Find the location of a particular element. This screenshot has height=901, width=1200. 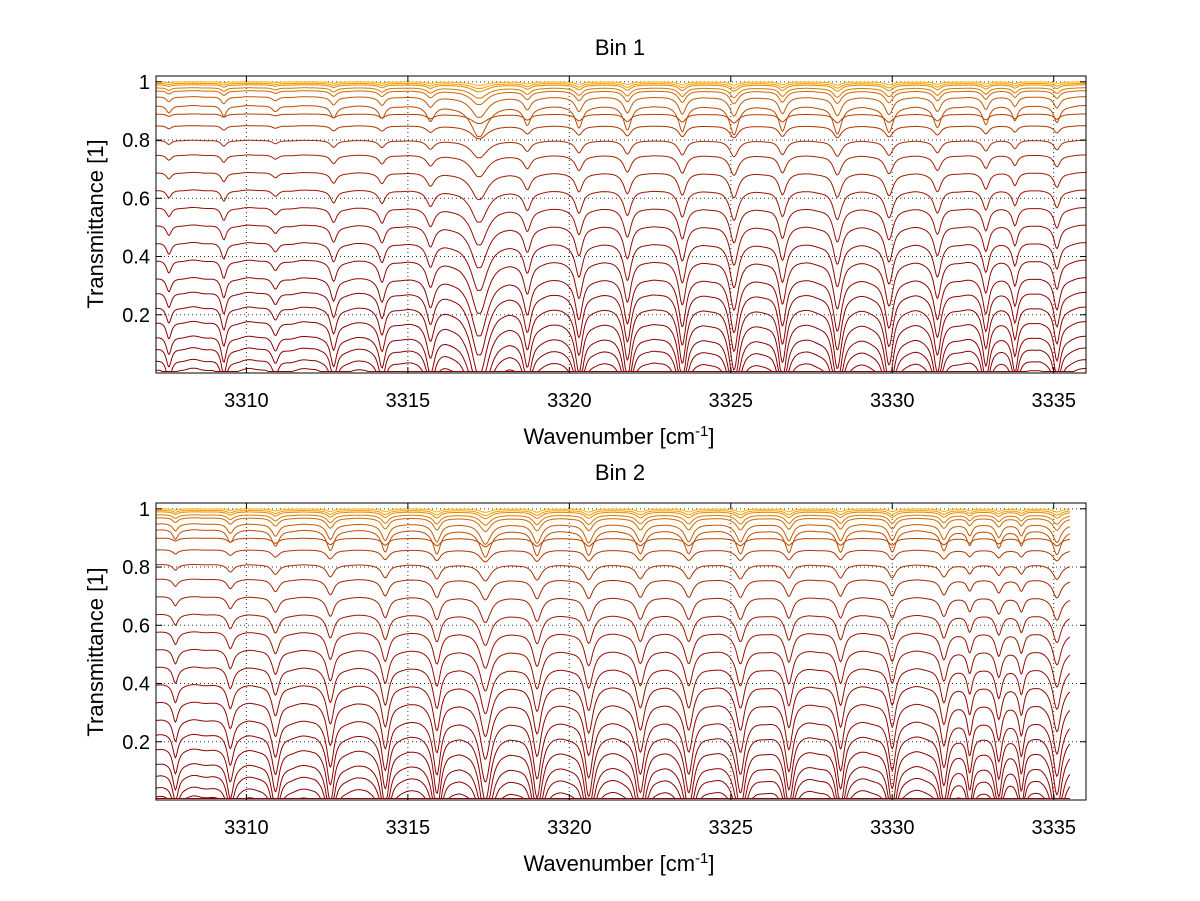

plot-title: Bin 2 is located at coordinates (620, 472).